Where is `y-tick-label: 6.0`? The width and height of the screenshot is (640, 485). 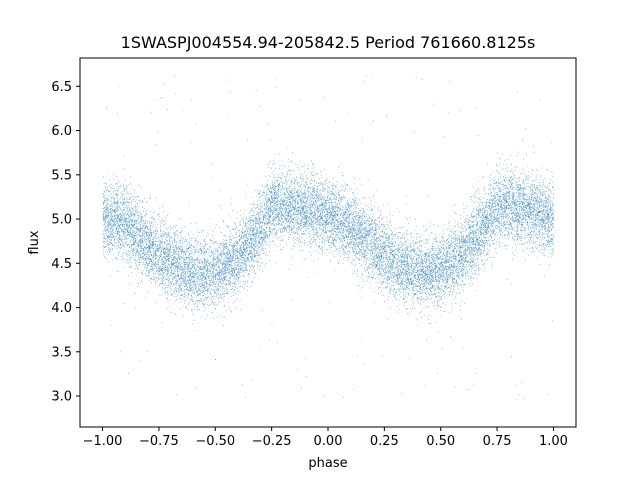
y-tick-label: 6.0 is located at coordinates (61, 131).